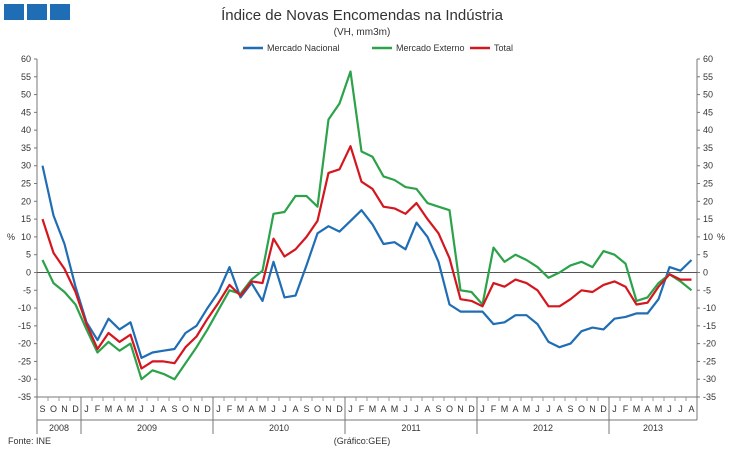 This screenshot has height=451, width=736. What do you see at coordinates (708, 201) in the screenshot?
I see `y-tick-label-right: 20` at bounding box center [708, 201].